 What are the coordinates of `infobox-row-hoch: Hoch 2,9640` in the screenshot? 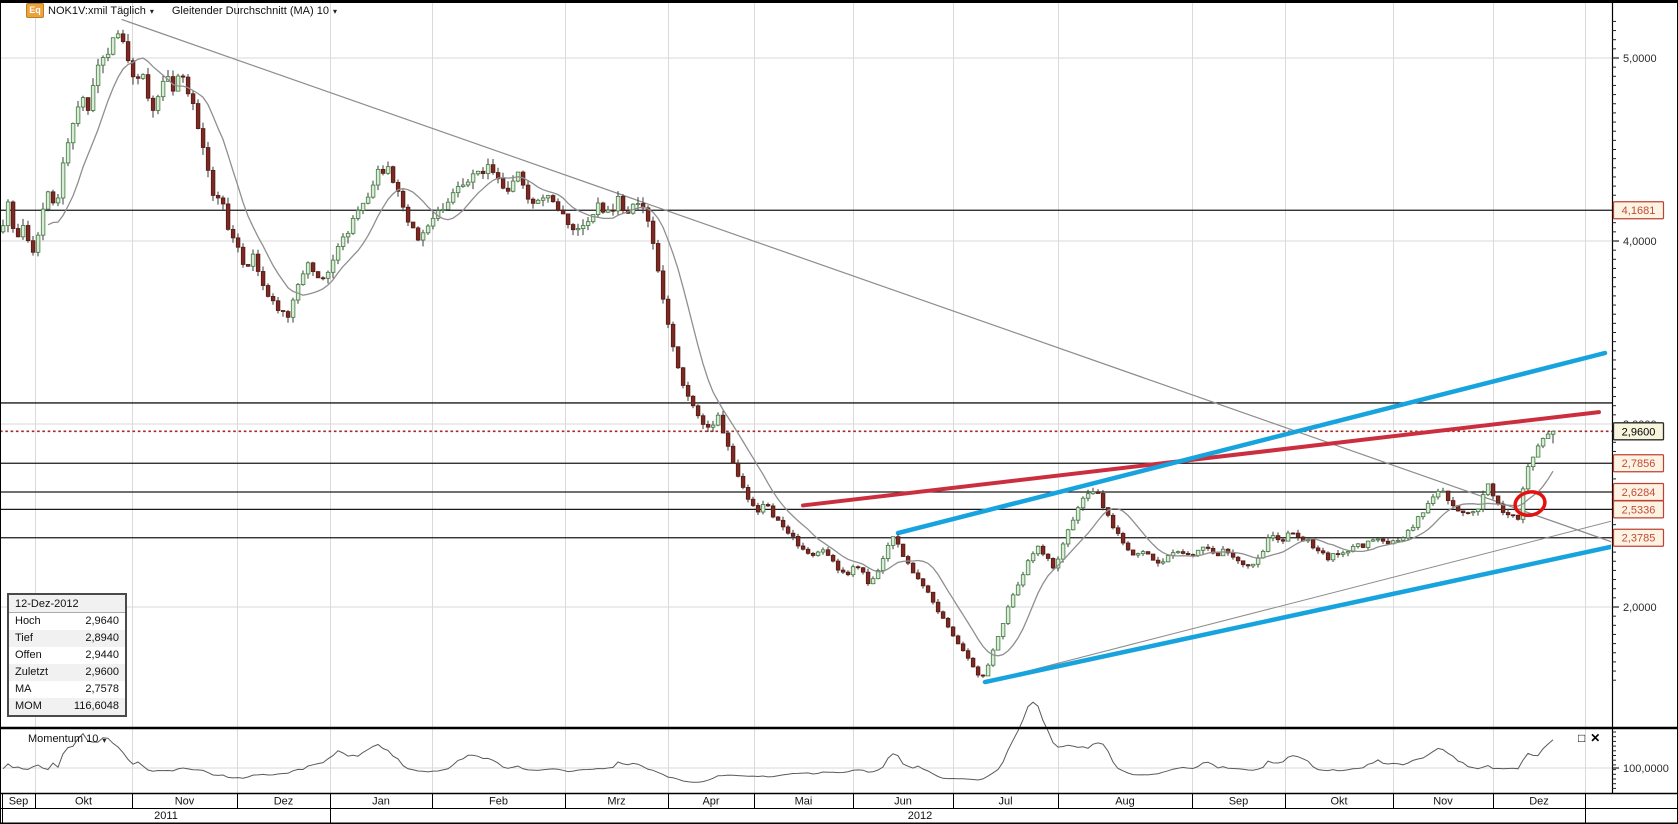 It's located at (67, 621).